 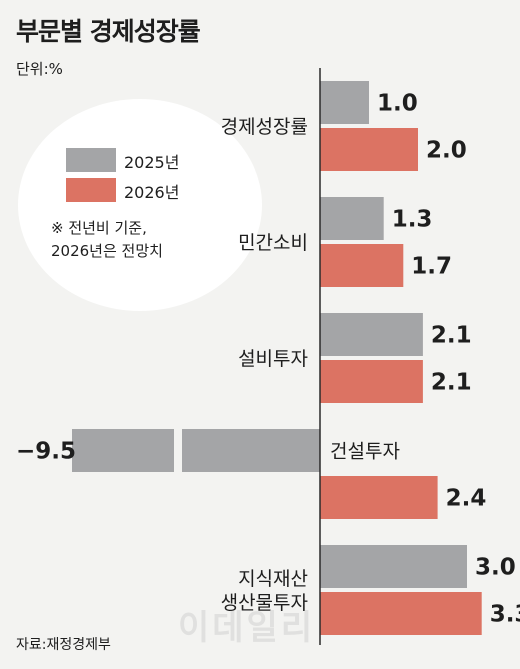 What do you see at coordinates (451, 336) in the screenshot?
I see `data-label-2025-3: 2.1` at bounding box center [451, 336].